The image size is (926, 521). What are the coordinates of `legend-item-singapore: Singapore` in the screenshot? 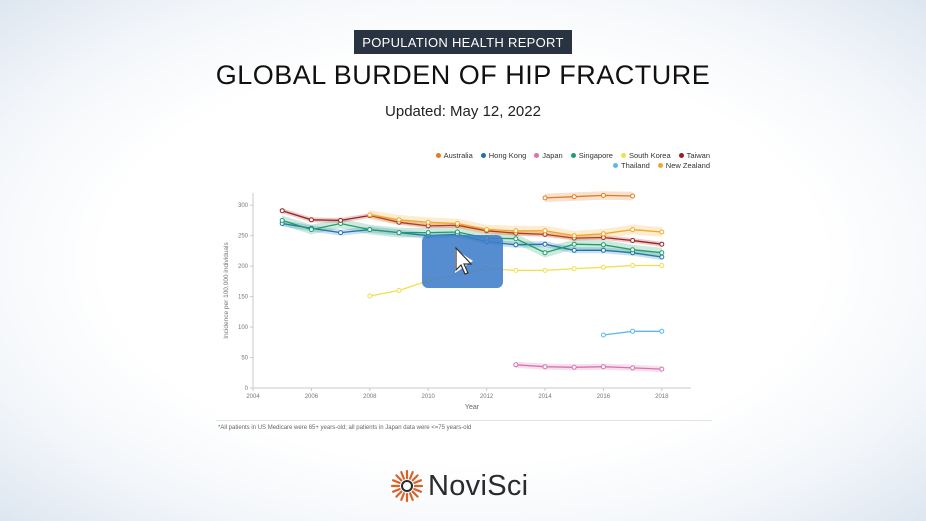 It's located at (591, 155).